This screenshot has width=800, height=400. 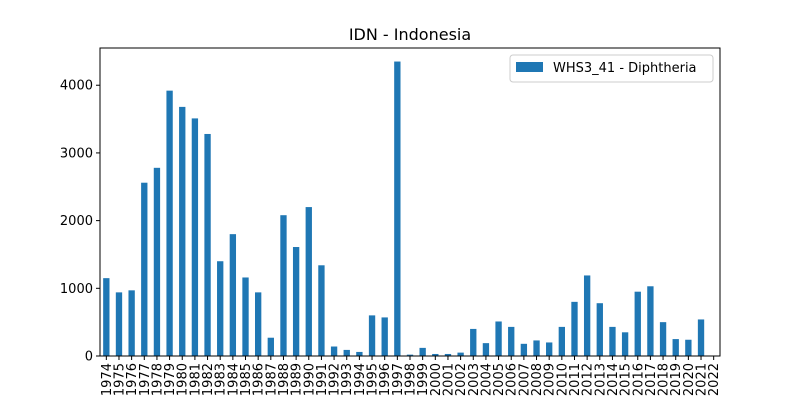 What do you see at coordinates (334, 351) in the screenshot?
I see `bar-1992` at bounding box center [334, 351].